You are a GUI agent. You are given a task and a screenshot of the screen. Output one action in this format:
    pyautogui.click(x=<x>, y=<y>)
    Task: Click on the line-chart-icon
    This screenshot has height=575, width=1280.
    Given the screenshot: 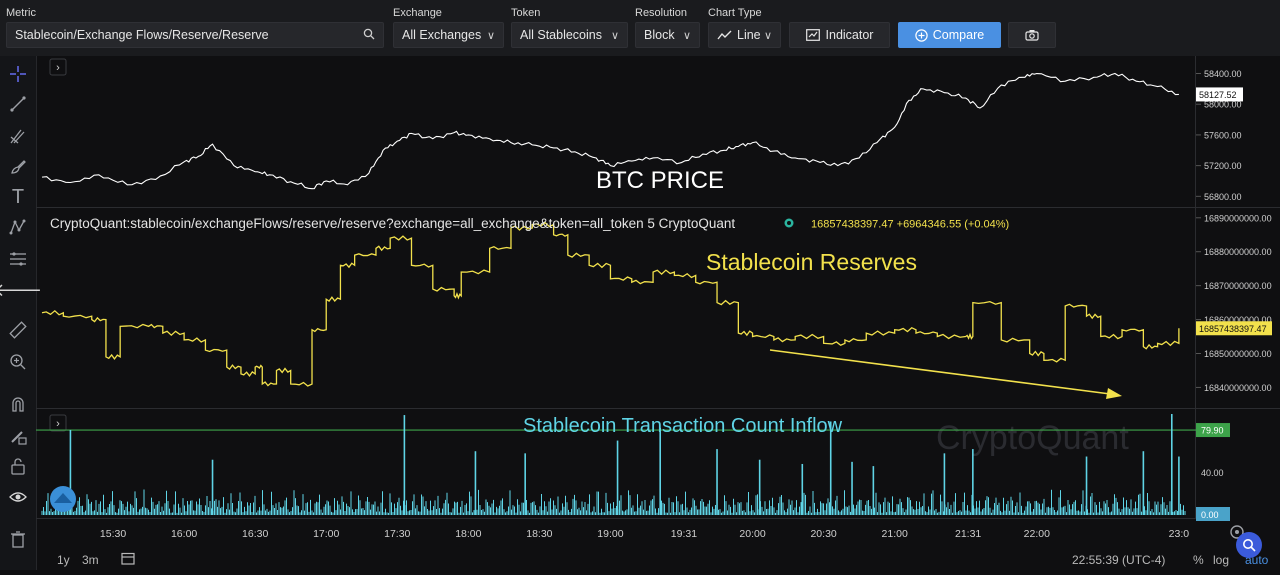 What is the action you would take?
    pyautogui.click(x=724, y=35)
    